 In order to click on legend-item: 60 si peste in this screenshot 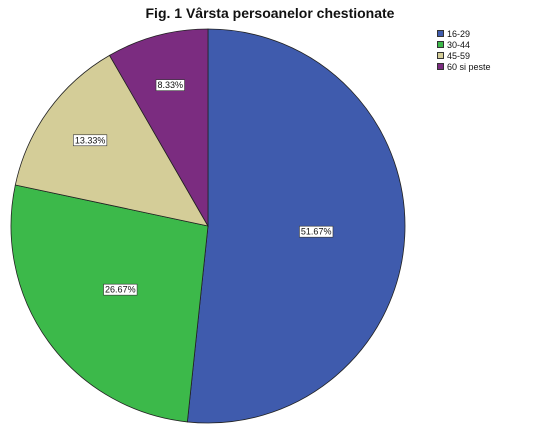, I will do `click(464, 66)`.